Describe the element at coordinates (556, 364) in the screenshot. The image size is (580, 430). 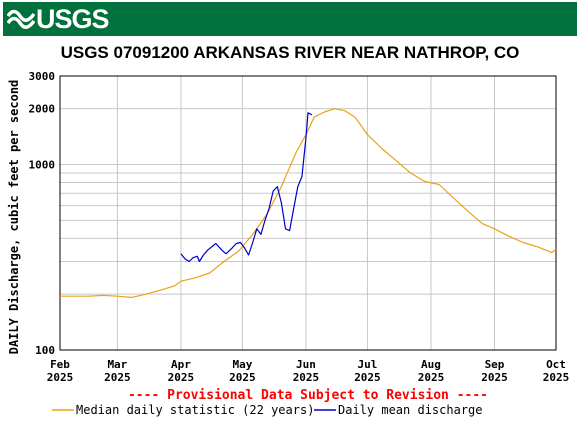
I see `x-tick-month: Oct` at that location.